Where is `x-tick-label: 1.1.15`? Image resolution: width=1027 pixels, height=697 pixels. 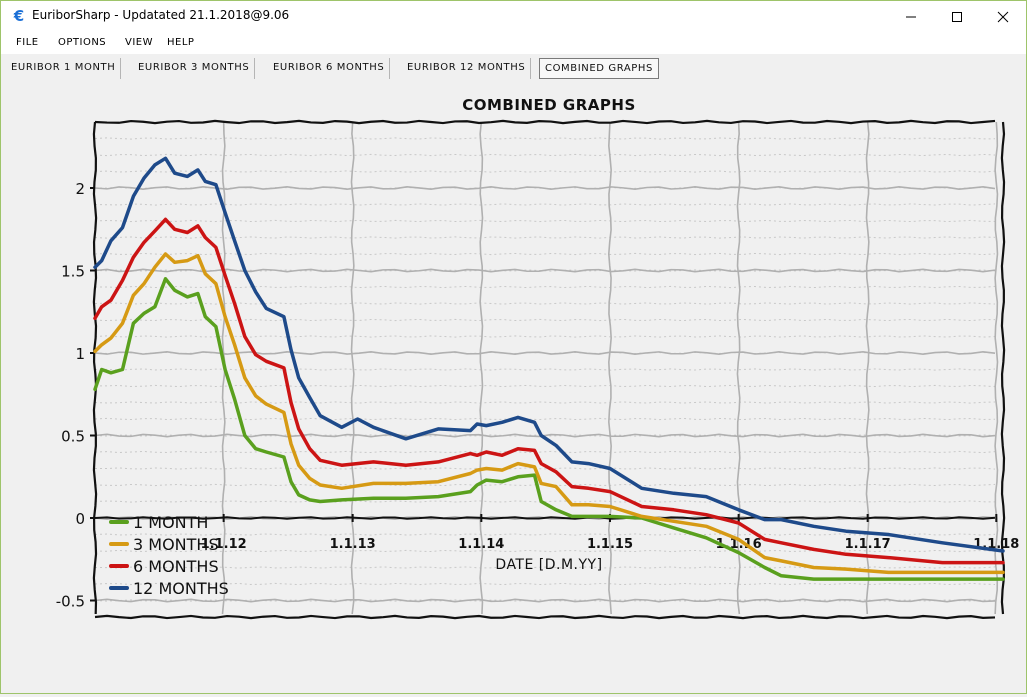 x-tick-label: 1.1.15 is located at coordinates (610, 544).